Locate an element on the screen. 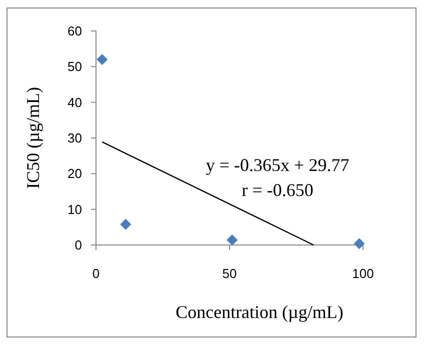  y-tick-label: 10 is located at coordinates (75, 209).